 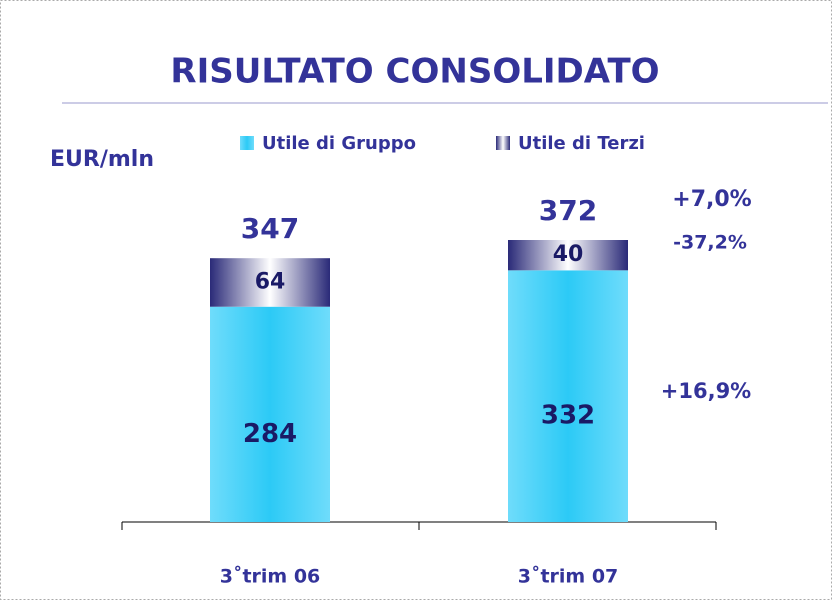 I want to click on data-label: 64, so click(x=270, y=281).